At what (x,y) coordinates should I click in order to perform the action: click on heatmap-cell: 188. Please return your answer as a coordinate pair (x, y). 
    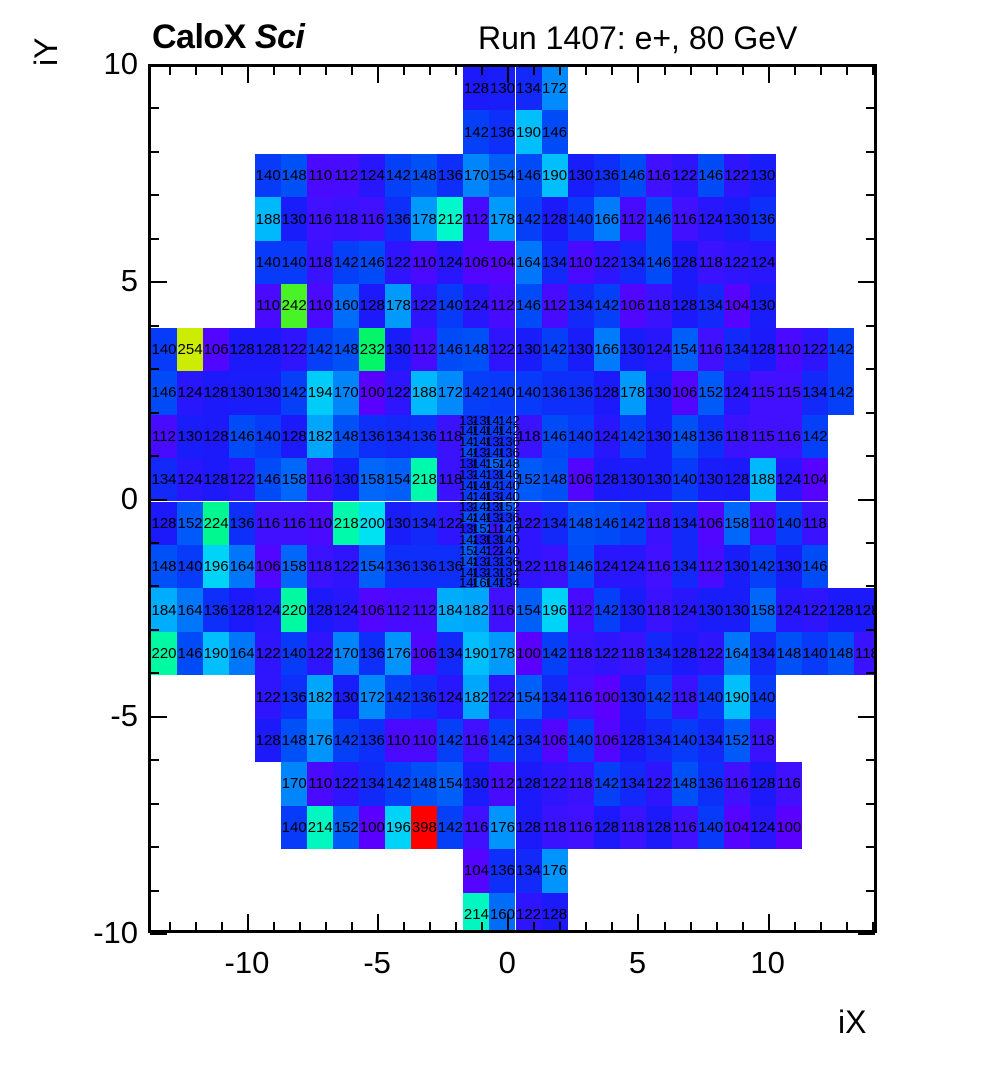
    Looking at the image, I should click on (268, 219).